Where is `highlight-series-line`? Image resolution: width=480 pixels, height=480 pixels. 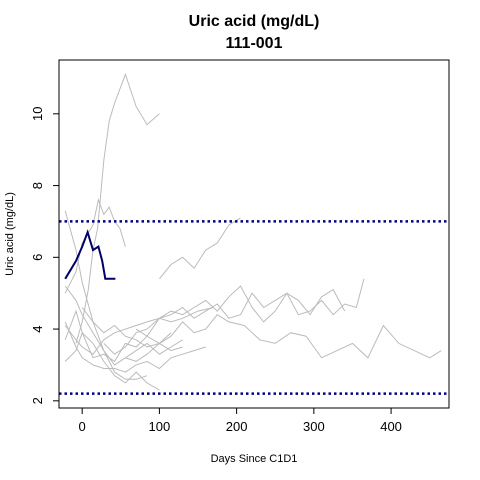 highlight-series-line is located at coordinates (90, 254).